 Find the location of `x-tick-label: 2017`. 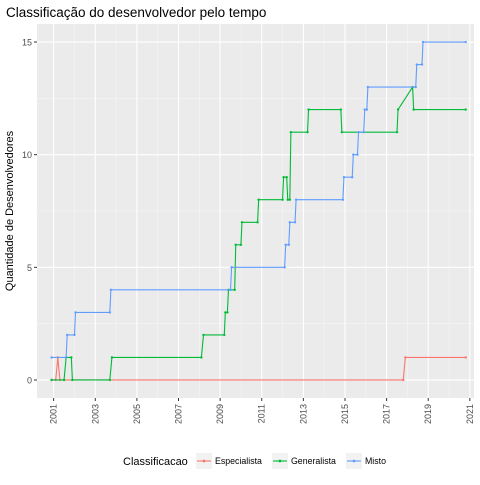

x-tick-label: 2017 is located at coordinates (387, 414).